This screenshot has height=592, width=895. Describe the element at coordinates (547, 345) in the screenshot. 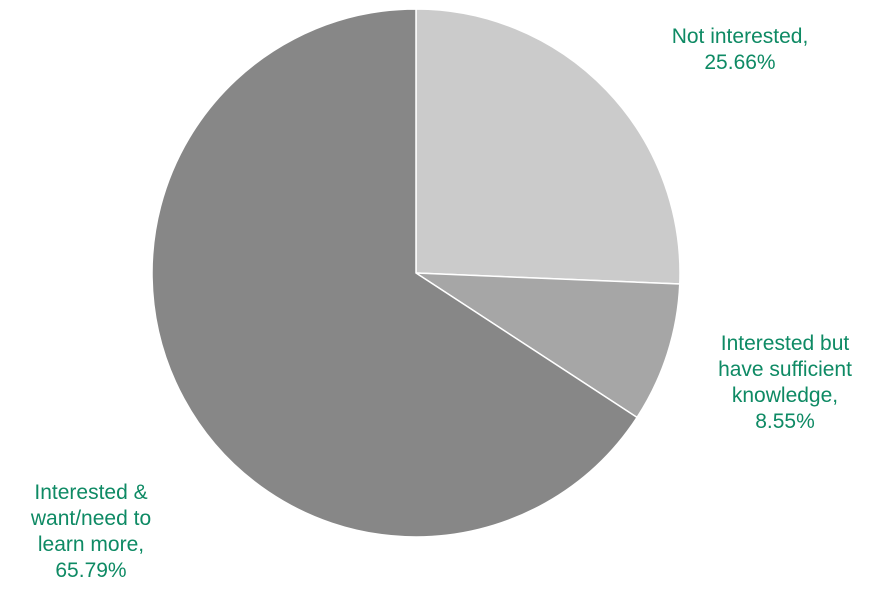

I see `slice-interested-sufficient-knowledge` at that location.